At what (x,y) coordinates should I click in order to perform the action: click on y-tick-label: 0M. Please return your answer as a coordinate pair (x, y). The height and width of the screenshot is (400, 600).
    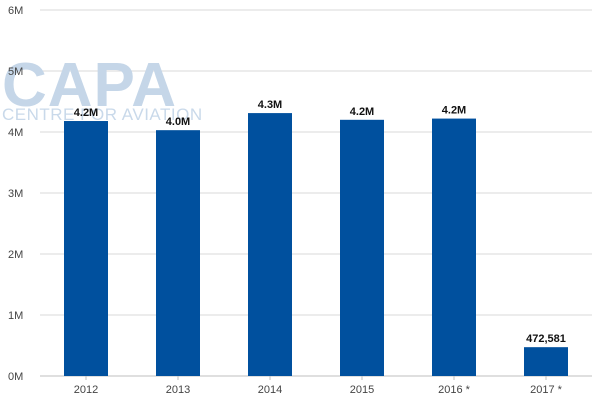
    Looking at the image, I should click on (15, 377).